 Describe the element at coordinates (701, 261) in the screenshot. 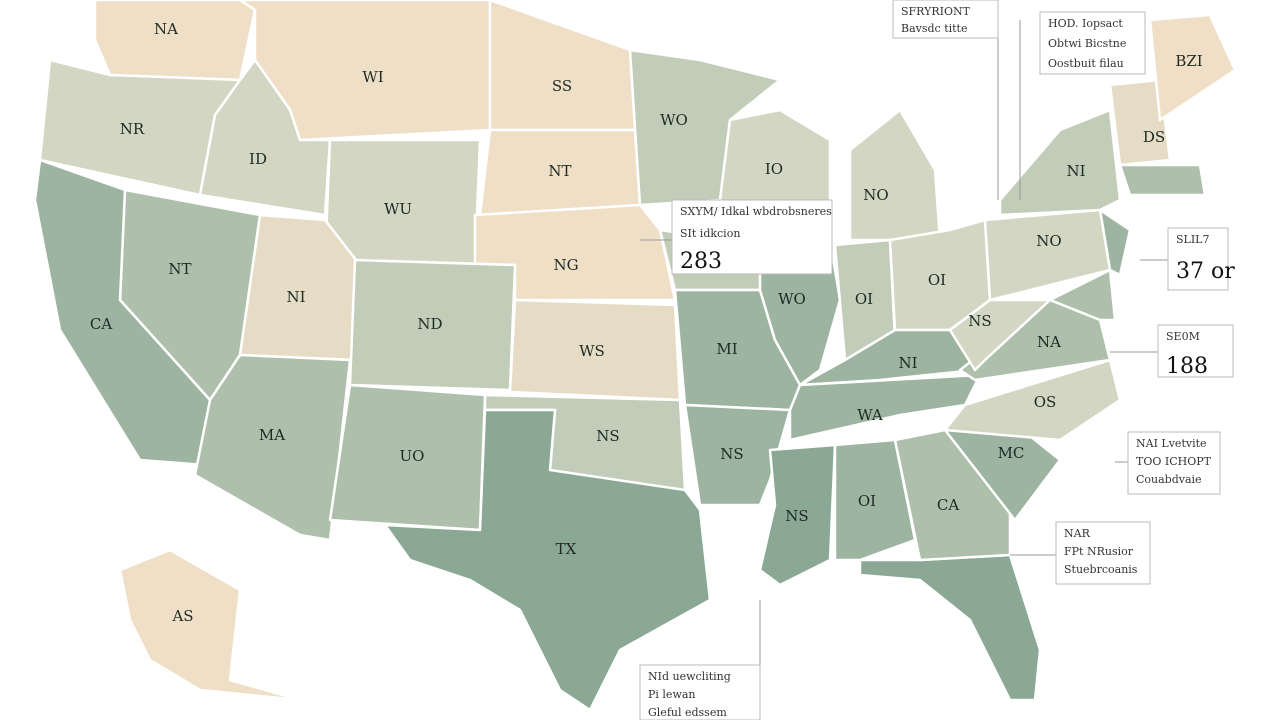

I see `callout-value: 283` at that location.